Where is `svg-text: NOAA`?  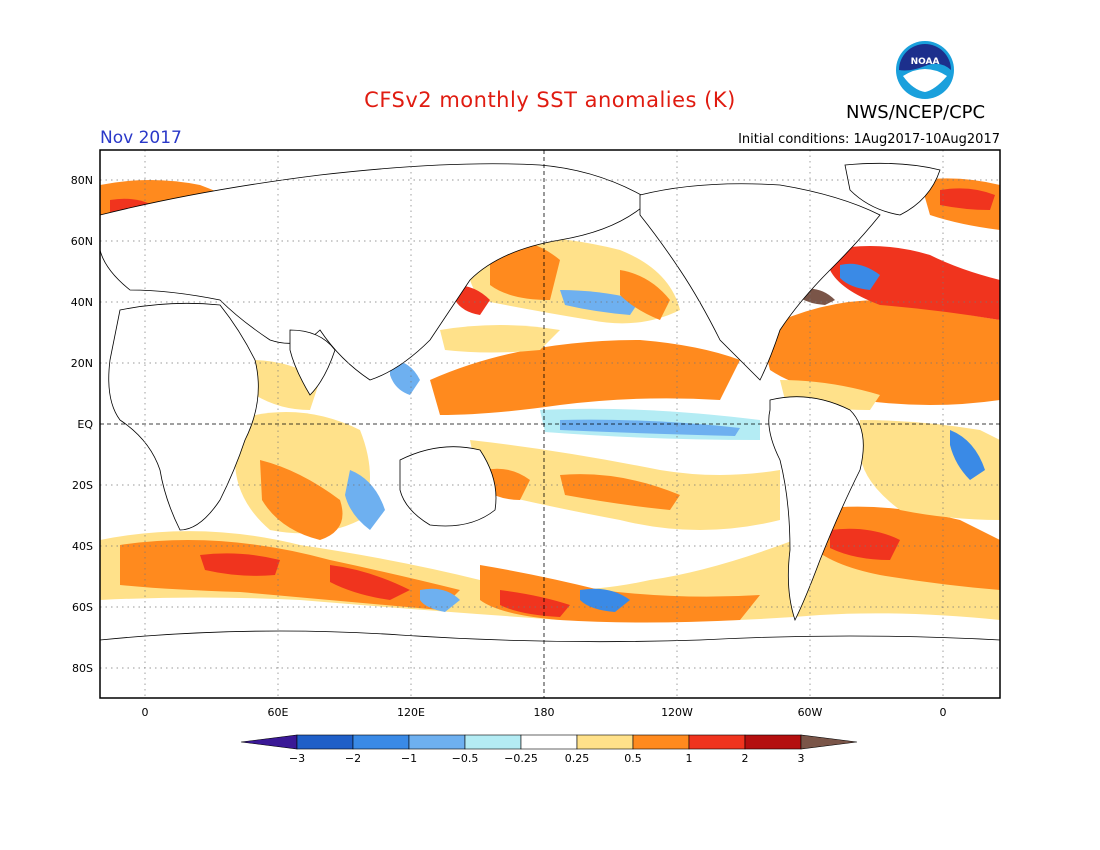 svg-text: NOAA is located at coordinates (925, 62).